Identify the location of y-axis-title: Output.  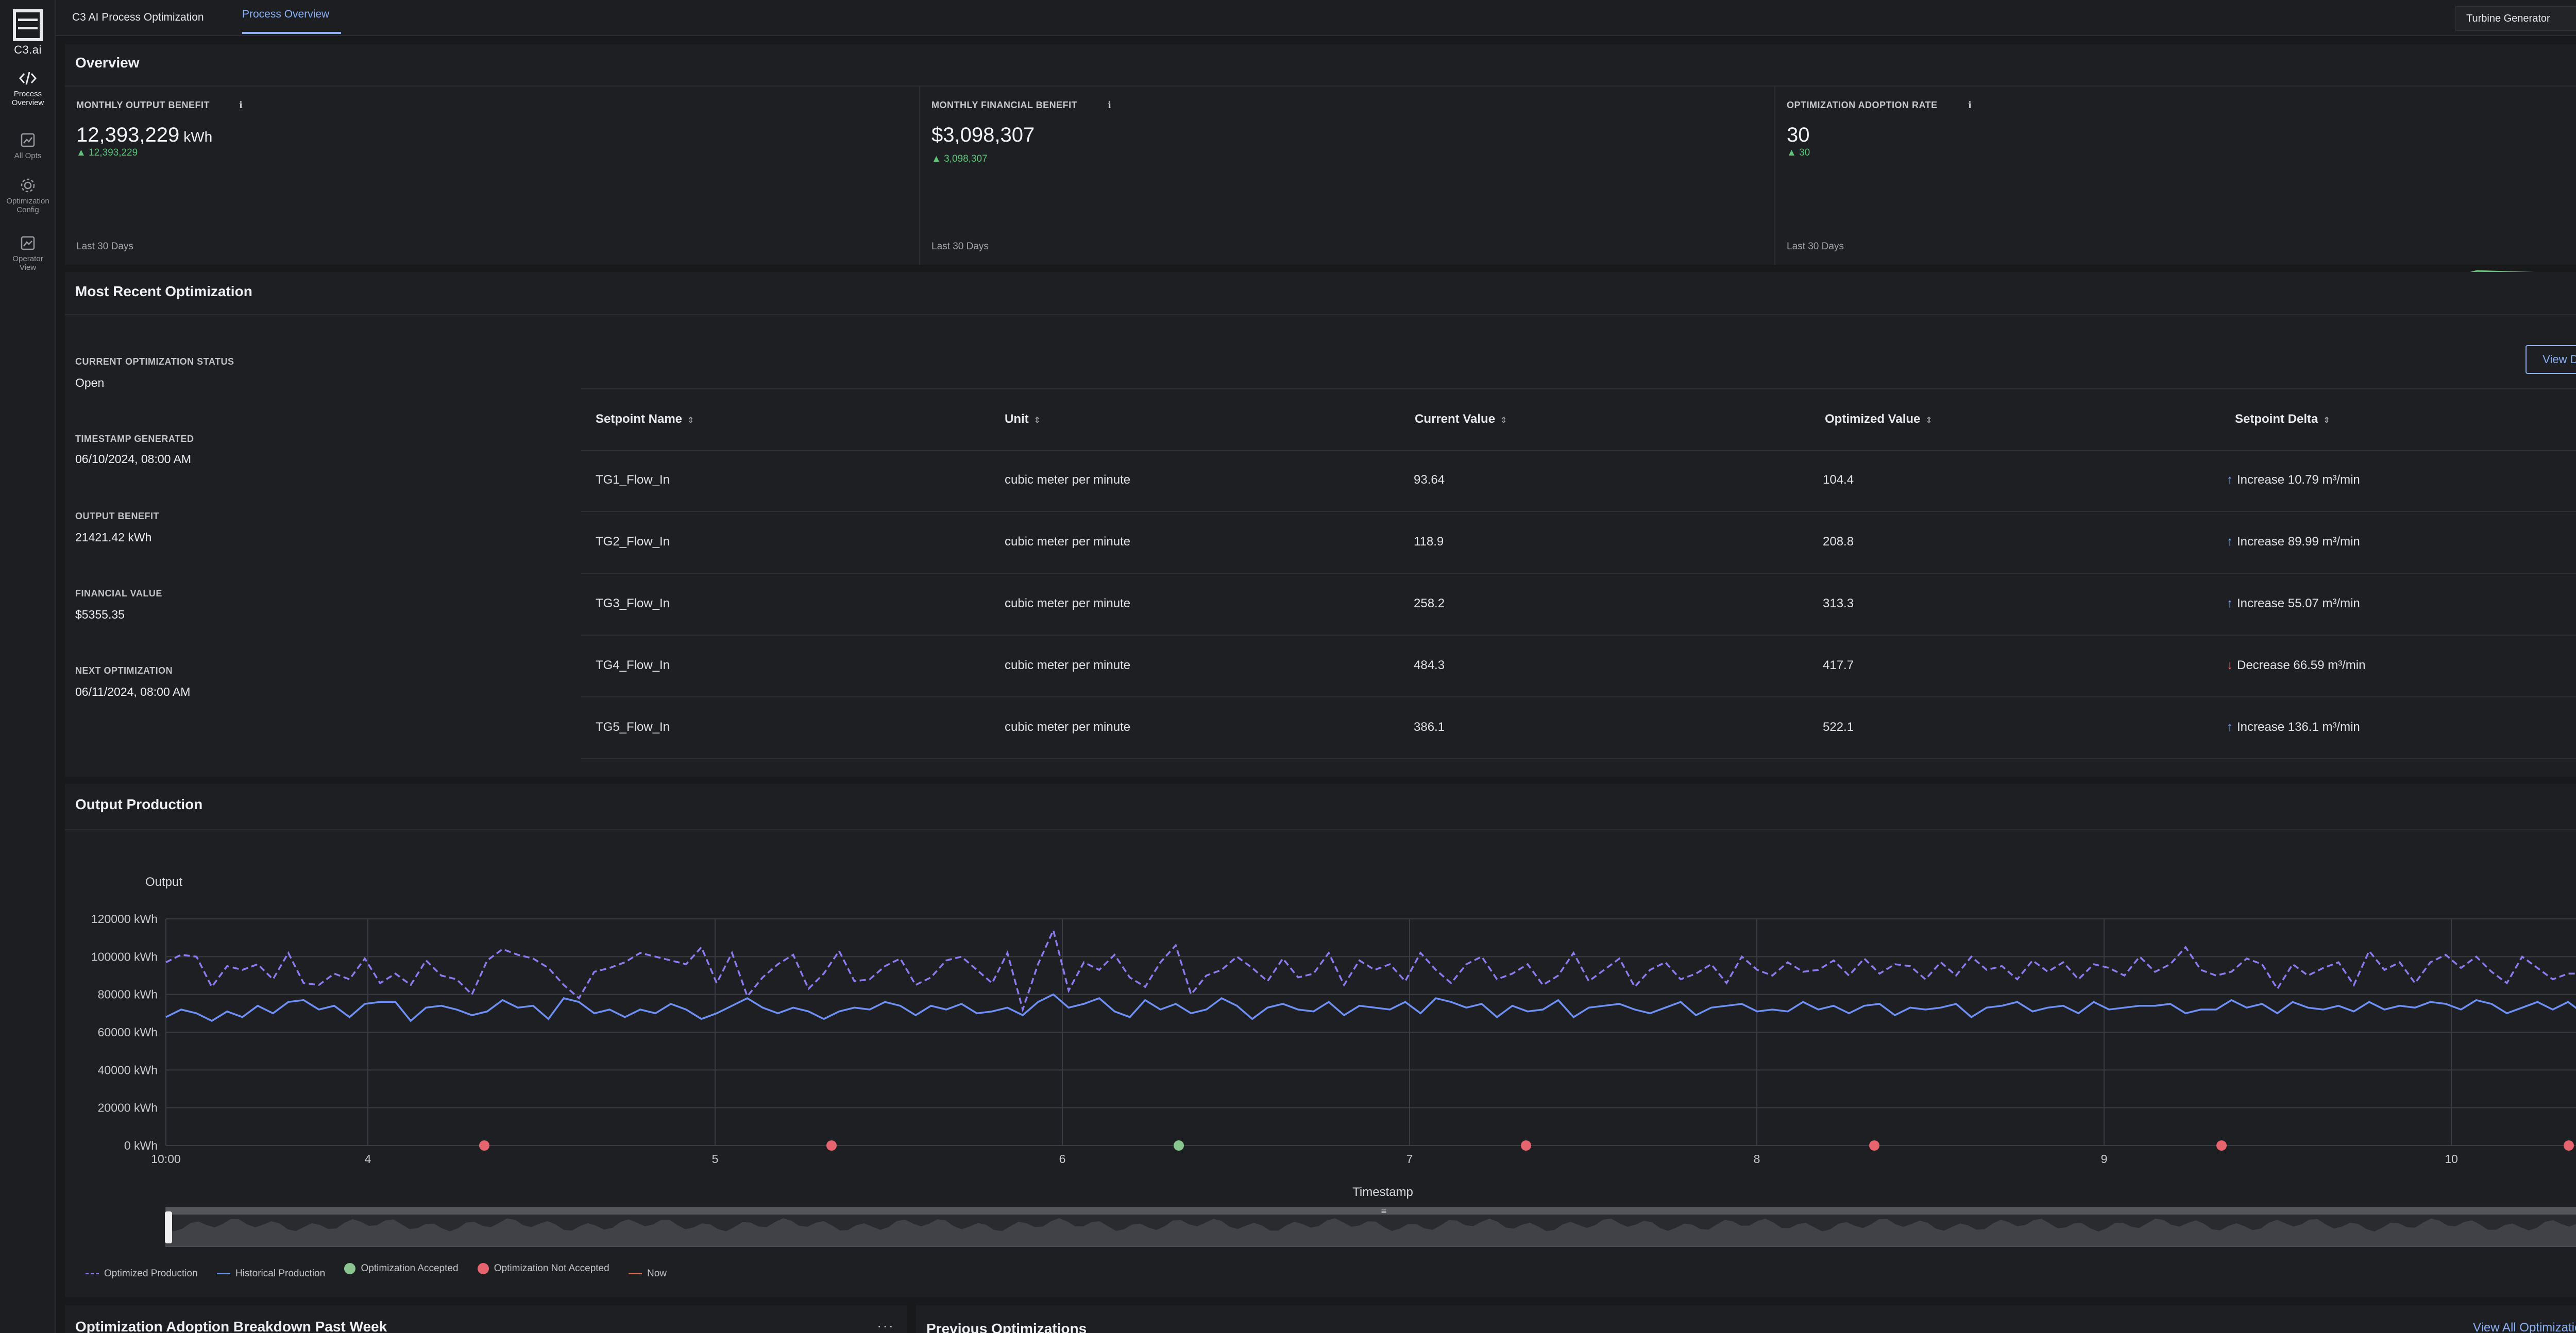
(163, 882).